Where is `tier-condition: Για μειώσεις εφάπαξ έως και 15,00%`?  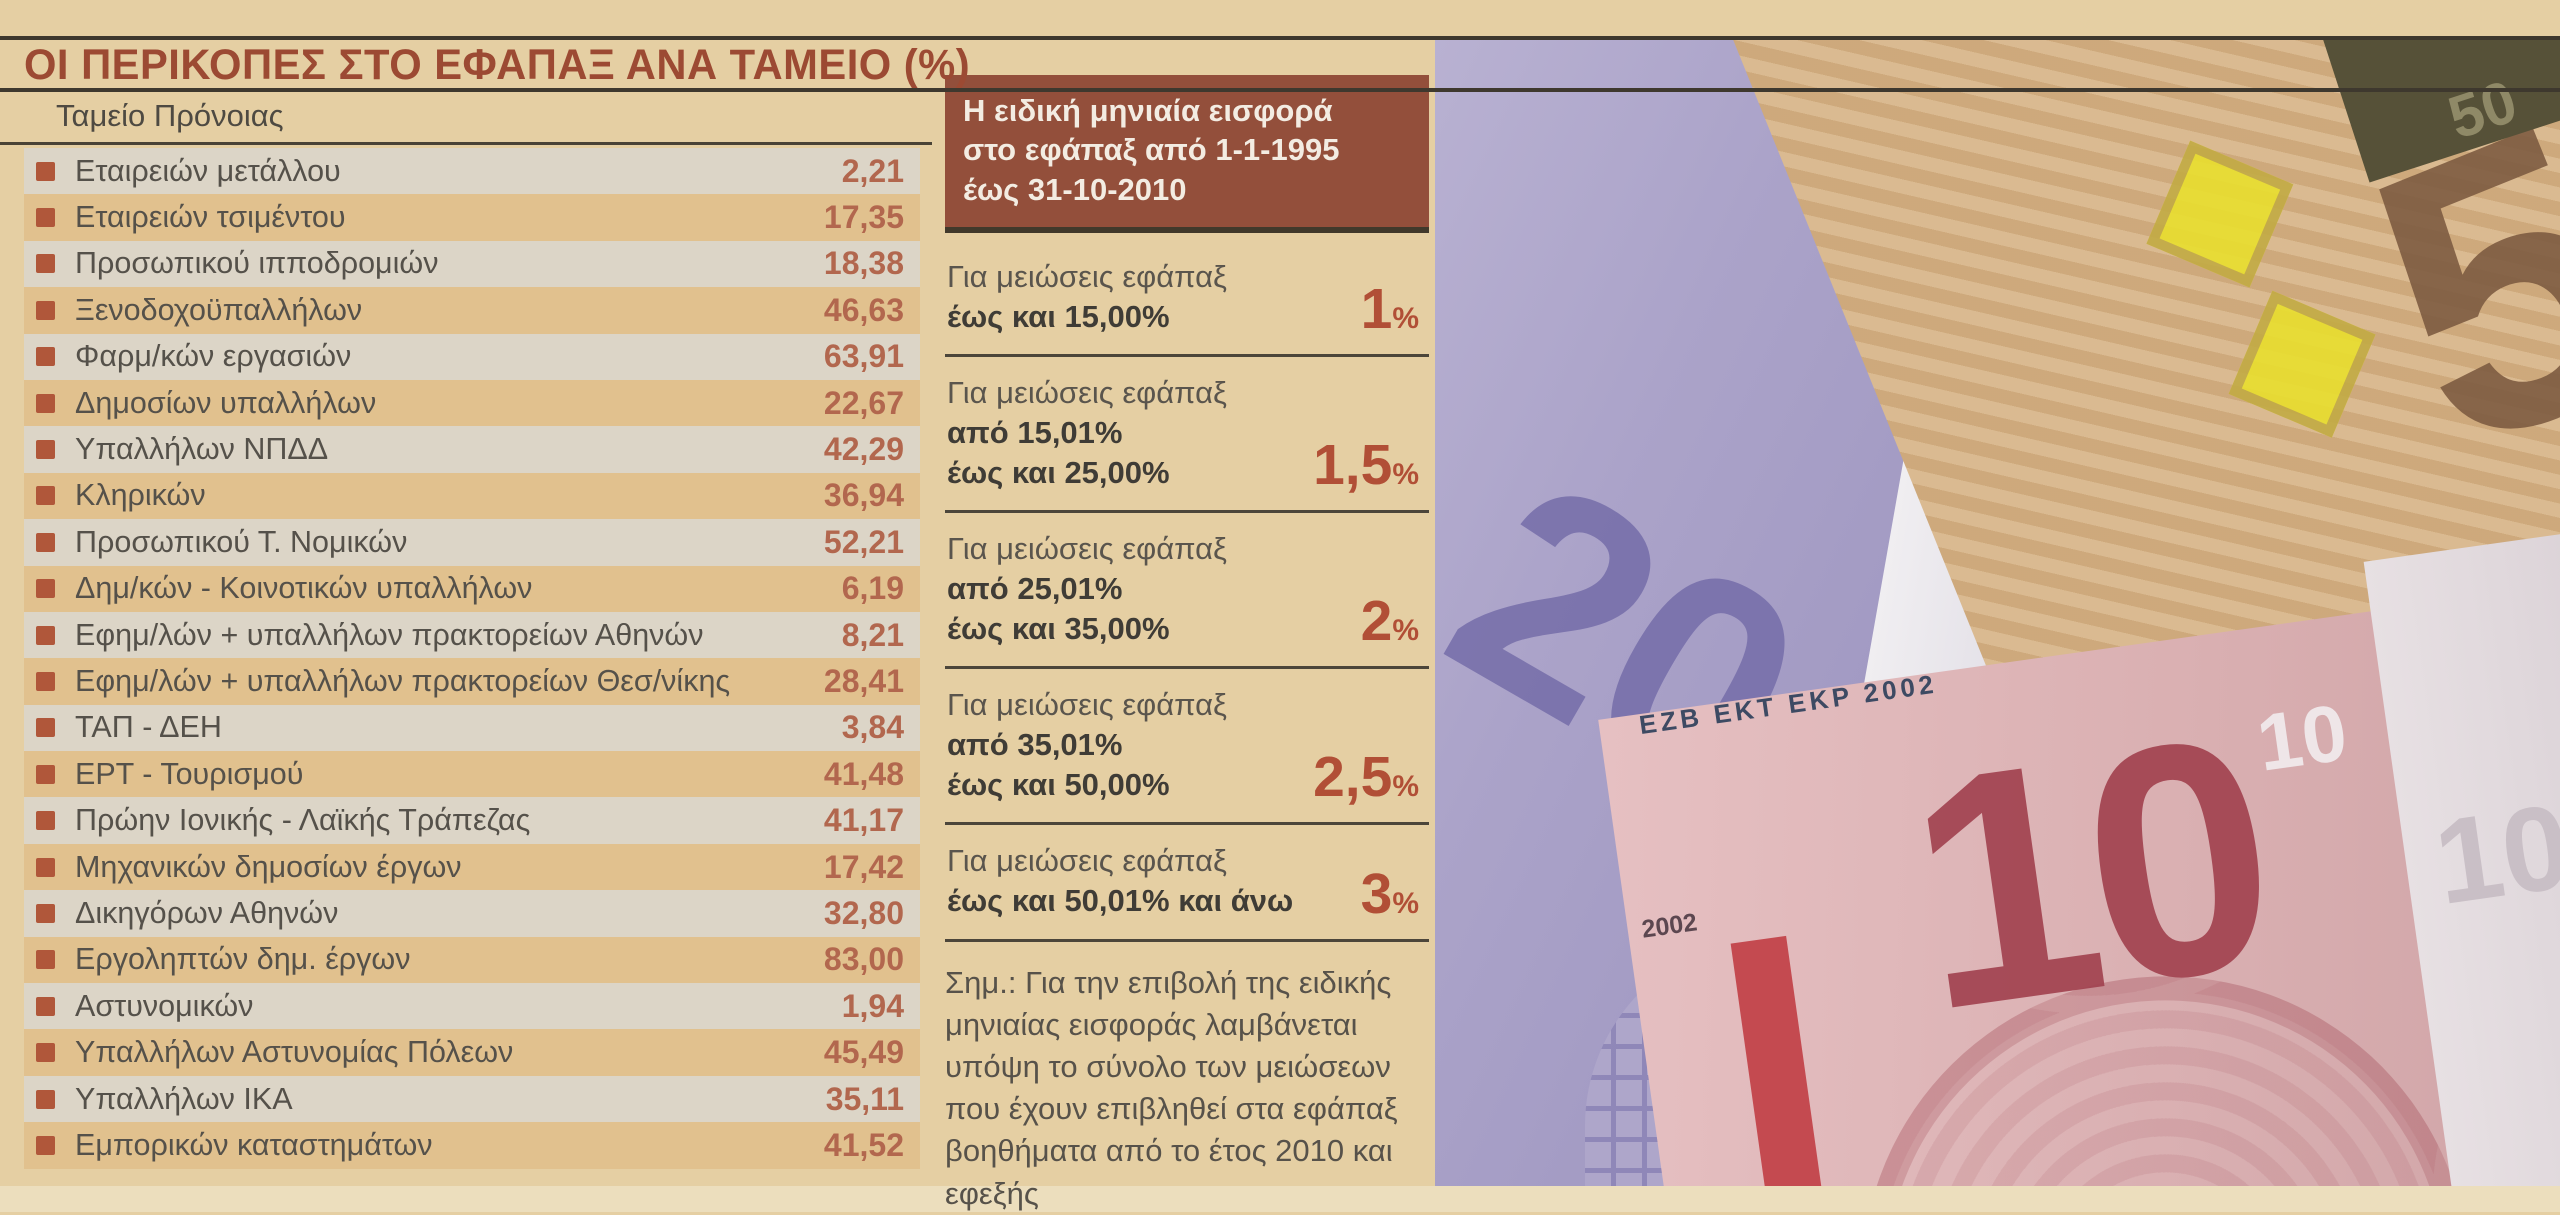 tier-condition: Για μειώσεις εφάπαξ έως και 15,00% is located at coordinates (1087, 296).